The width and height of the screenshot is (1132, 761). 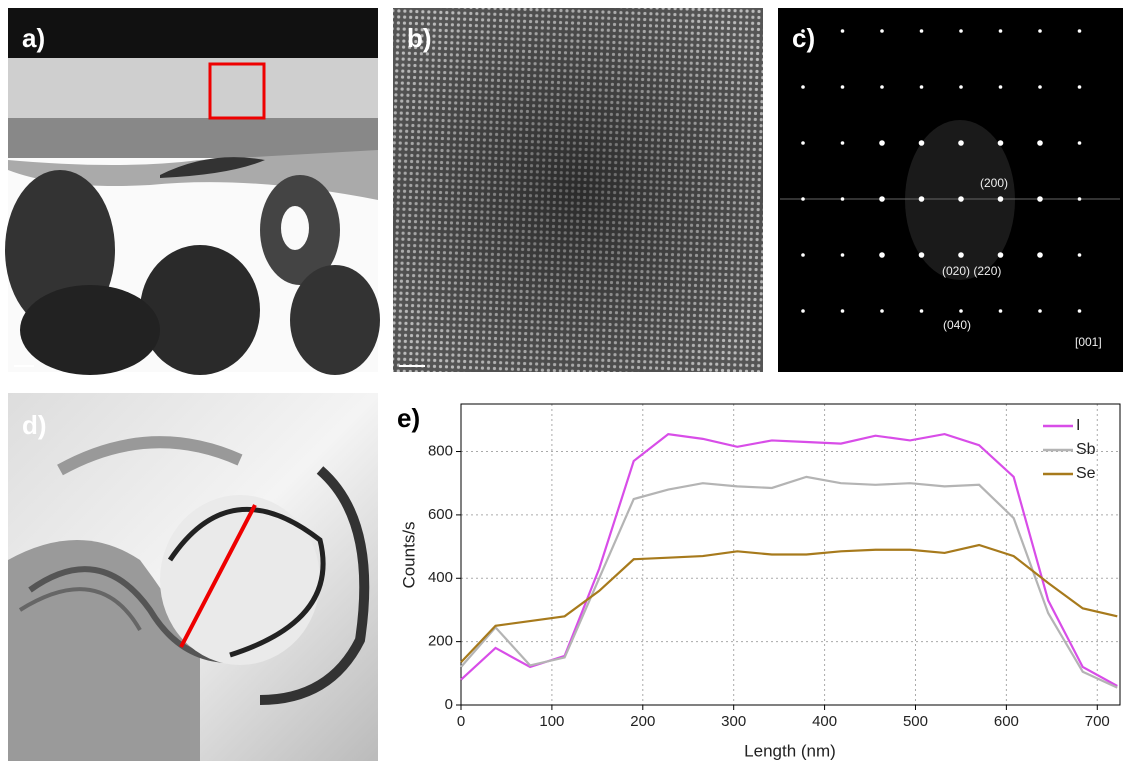 What do you see at coordinates (971, 271) in the screenshot?
I see `fft-label: (020) (220)` at bounding box center [971, 271].